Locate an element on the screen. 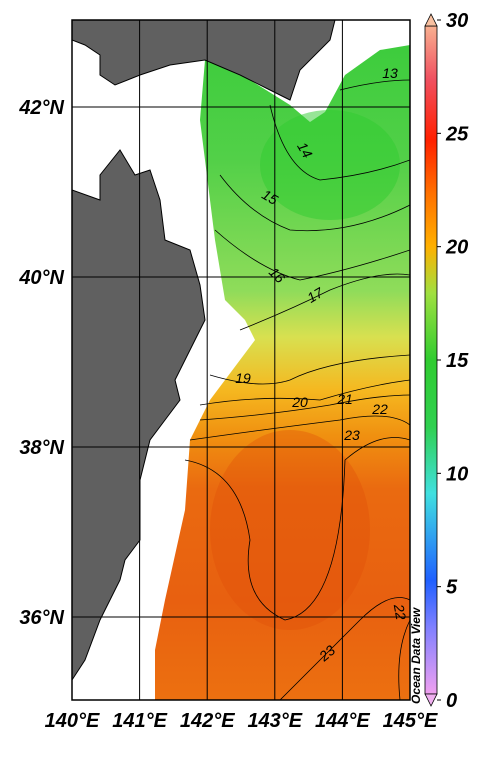  latitude-label: 40°N is located at coordinates (41, 278).